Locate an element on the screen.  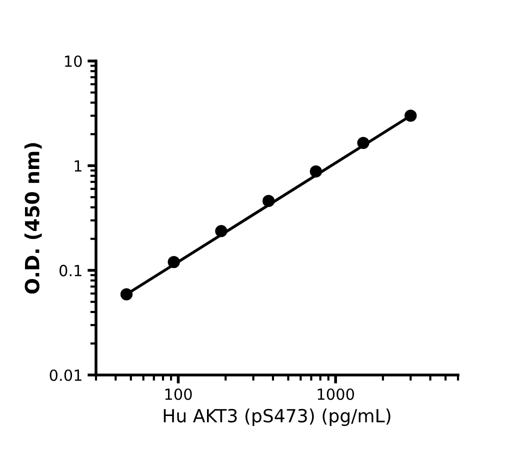
y-tick-label: 0.01 is located at coordinates (66, 375).